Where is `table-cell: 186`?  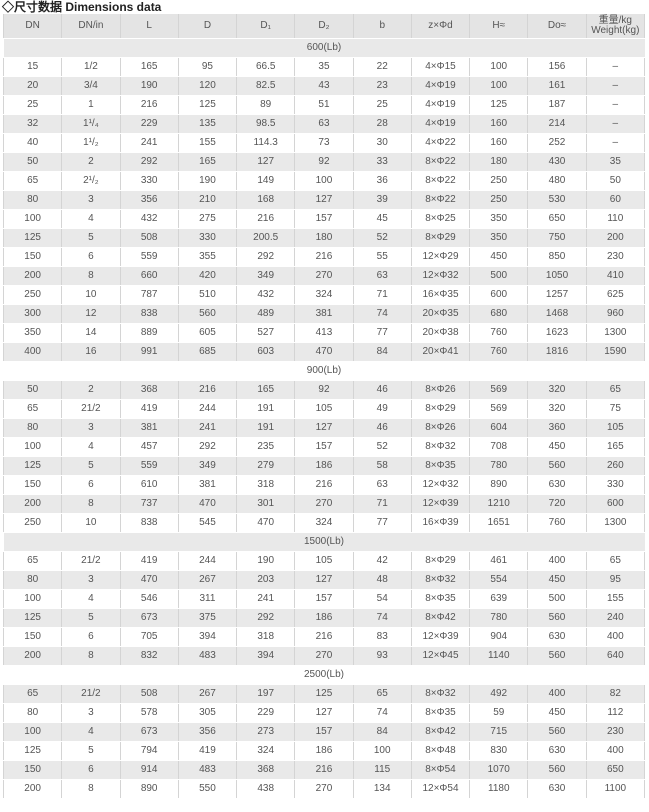 table-cell: 186 is located at coordinates (324, 618).